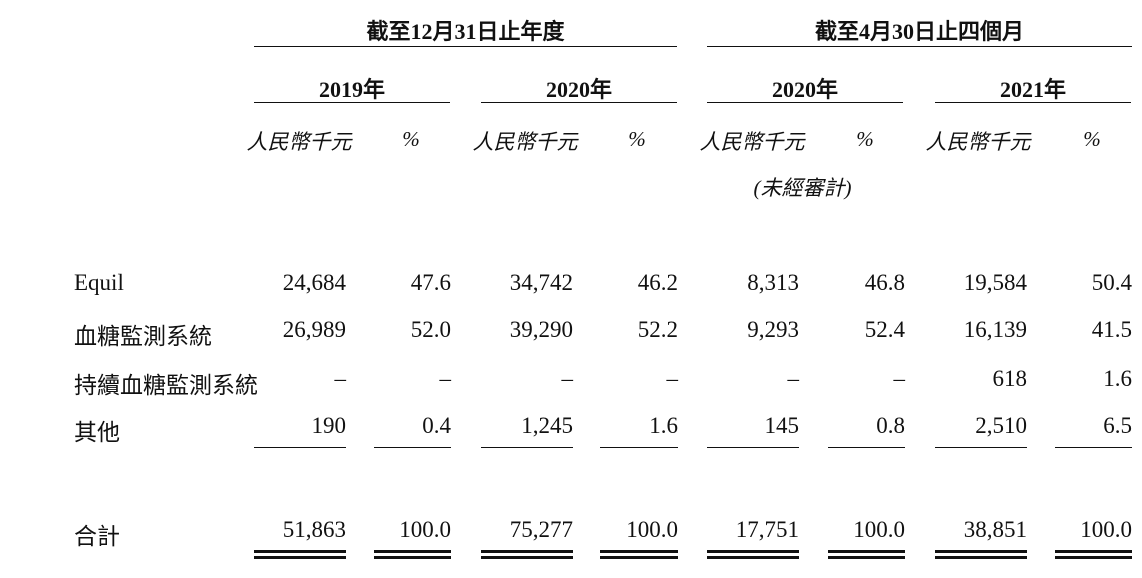 The height and width of the screenshot is (578, 1142). I want to click on row-label-equil: Equil, so click(99, 282).